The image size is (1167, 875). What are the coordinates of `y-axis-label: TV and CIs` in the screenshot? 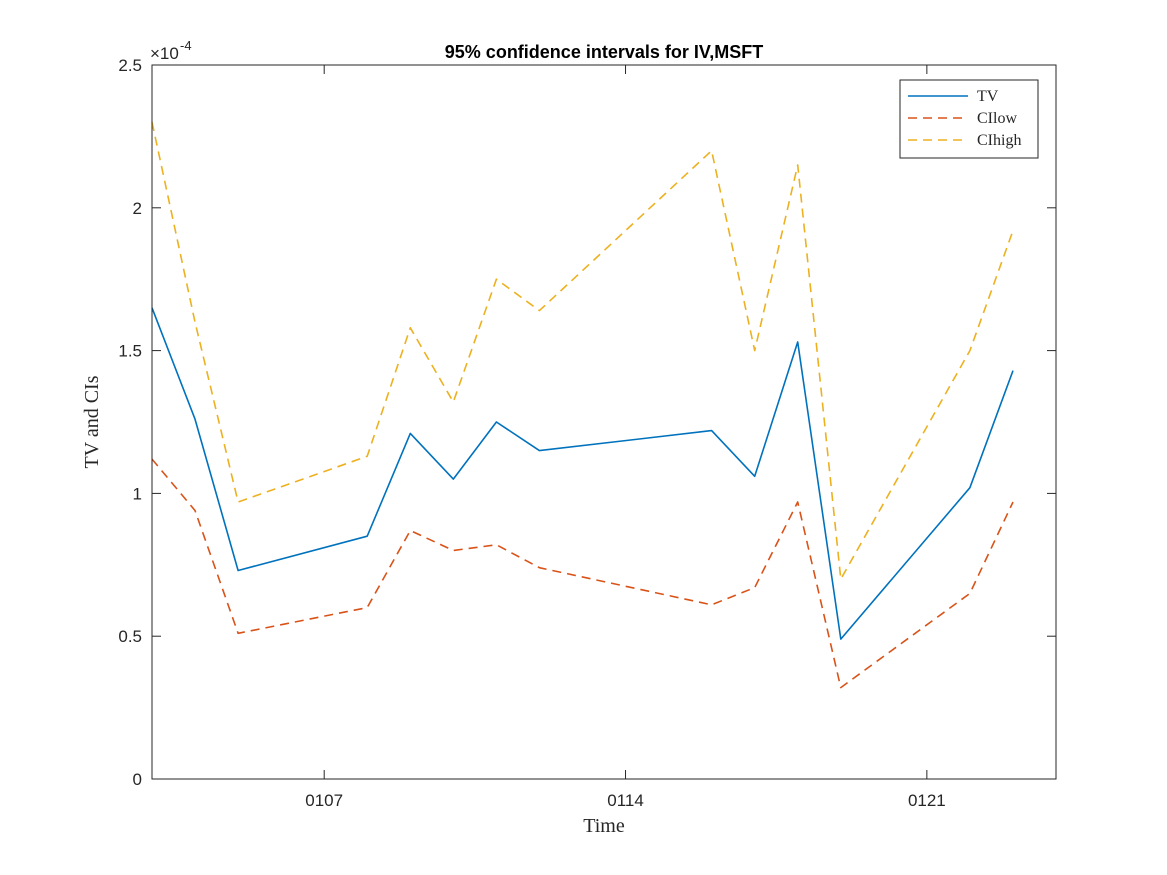 It's located at (92, 421).